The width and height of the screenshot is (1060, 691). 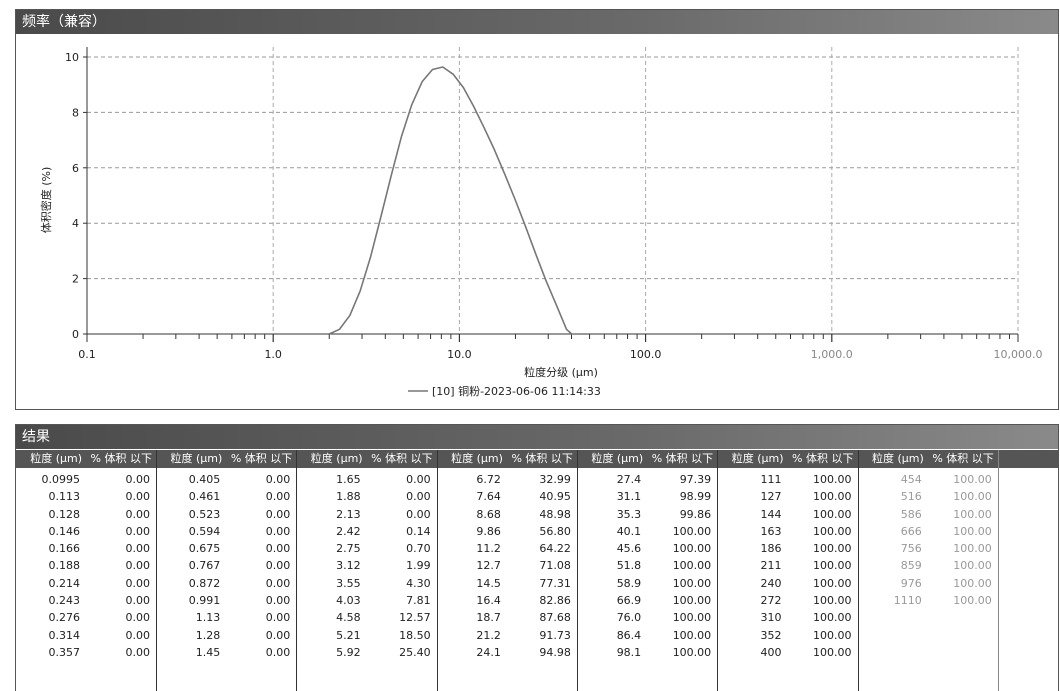 What do you see at coordinates (753, 635) in the screenshot?
I see `size-value: 352` at bounding box center [753, 635].